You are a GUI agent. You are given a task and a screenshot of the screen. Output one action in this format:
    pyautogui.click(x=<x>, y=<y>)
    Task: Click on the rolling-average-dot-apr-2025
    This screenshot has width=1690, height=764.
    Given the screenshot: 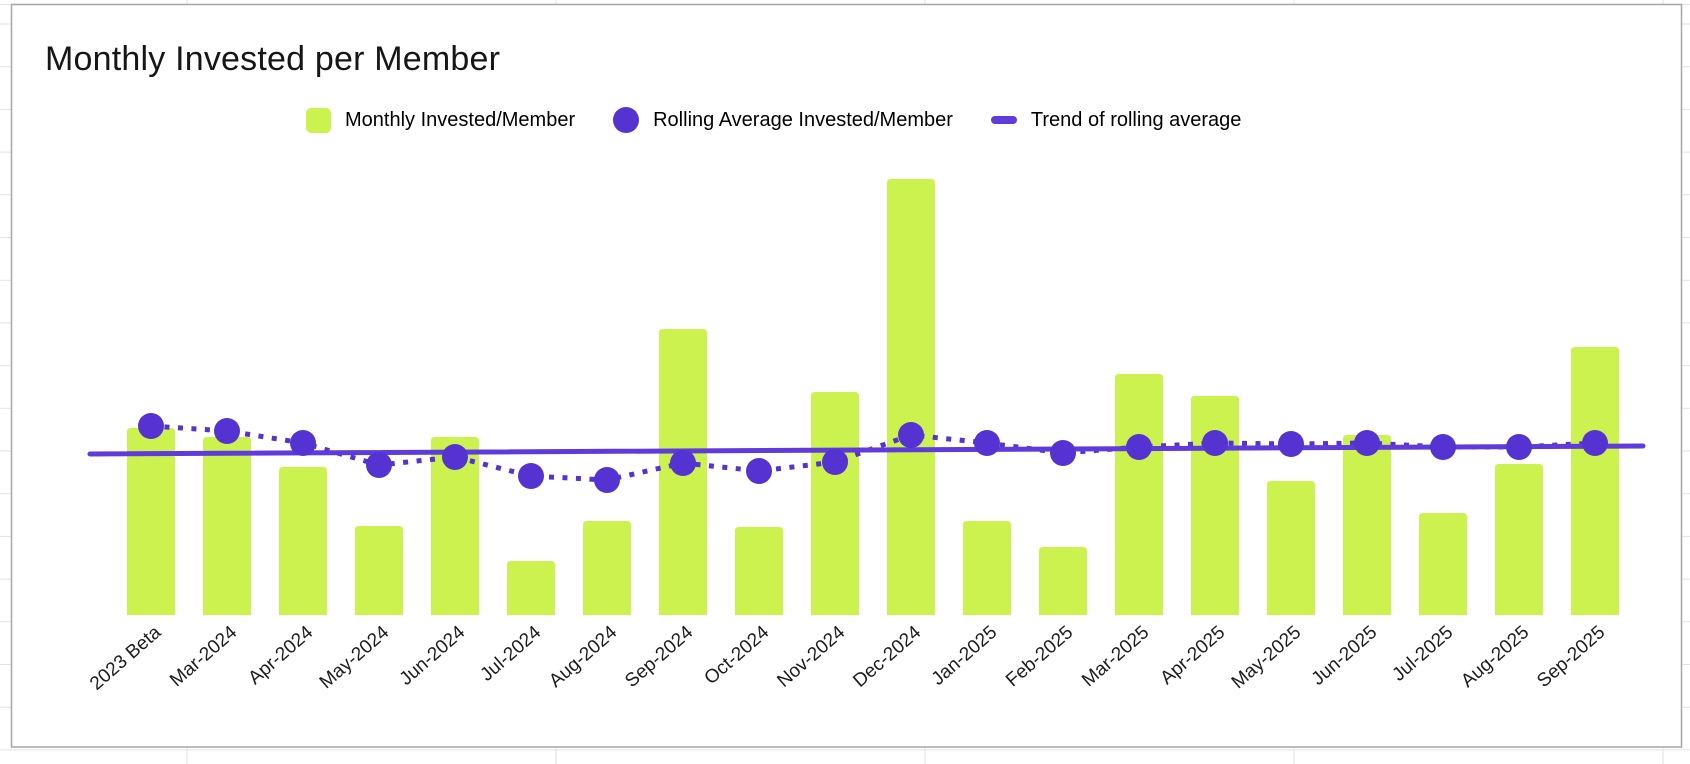 What is the action you would take?
    pyautogui.click(x=1215, y=443)
    